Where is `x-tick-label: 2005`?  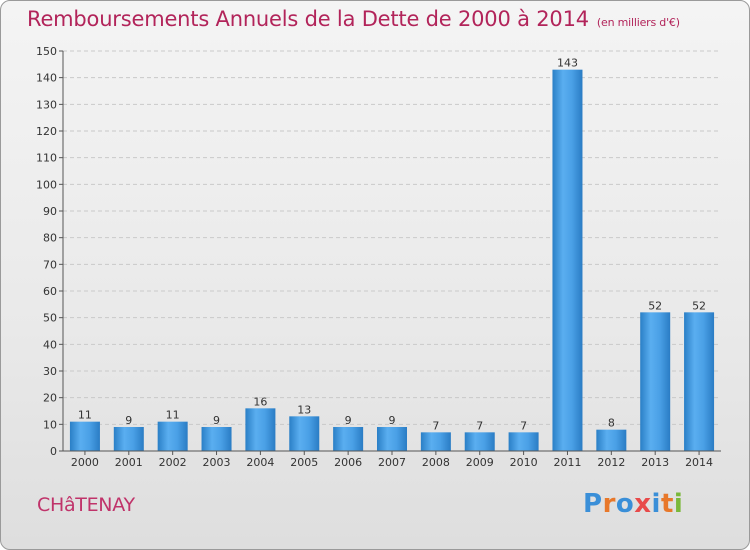
x-tick-label: 2005 is located at coordinates (304, 462).